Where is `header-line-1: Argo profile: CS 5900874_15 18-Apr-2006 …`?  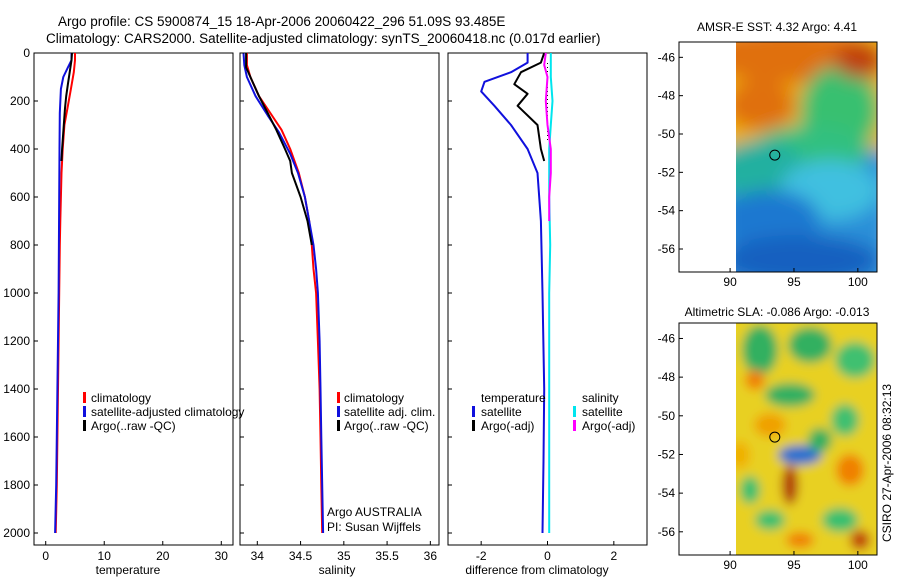 header-line-1: Argo profile: CS 5900874_15 18-Apr-2006 … is located at coordinates (281, 21).